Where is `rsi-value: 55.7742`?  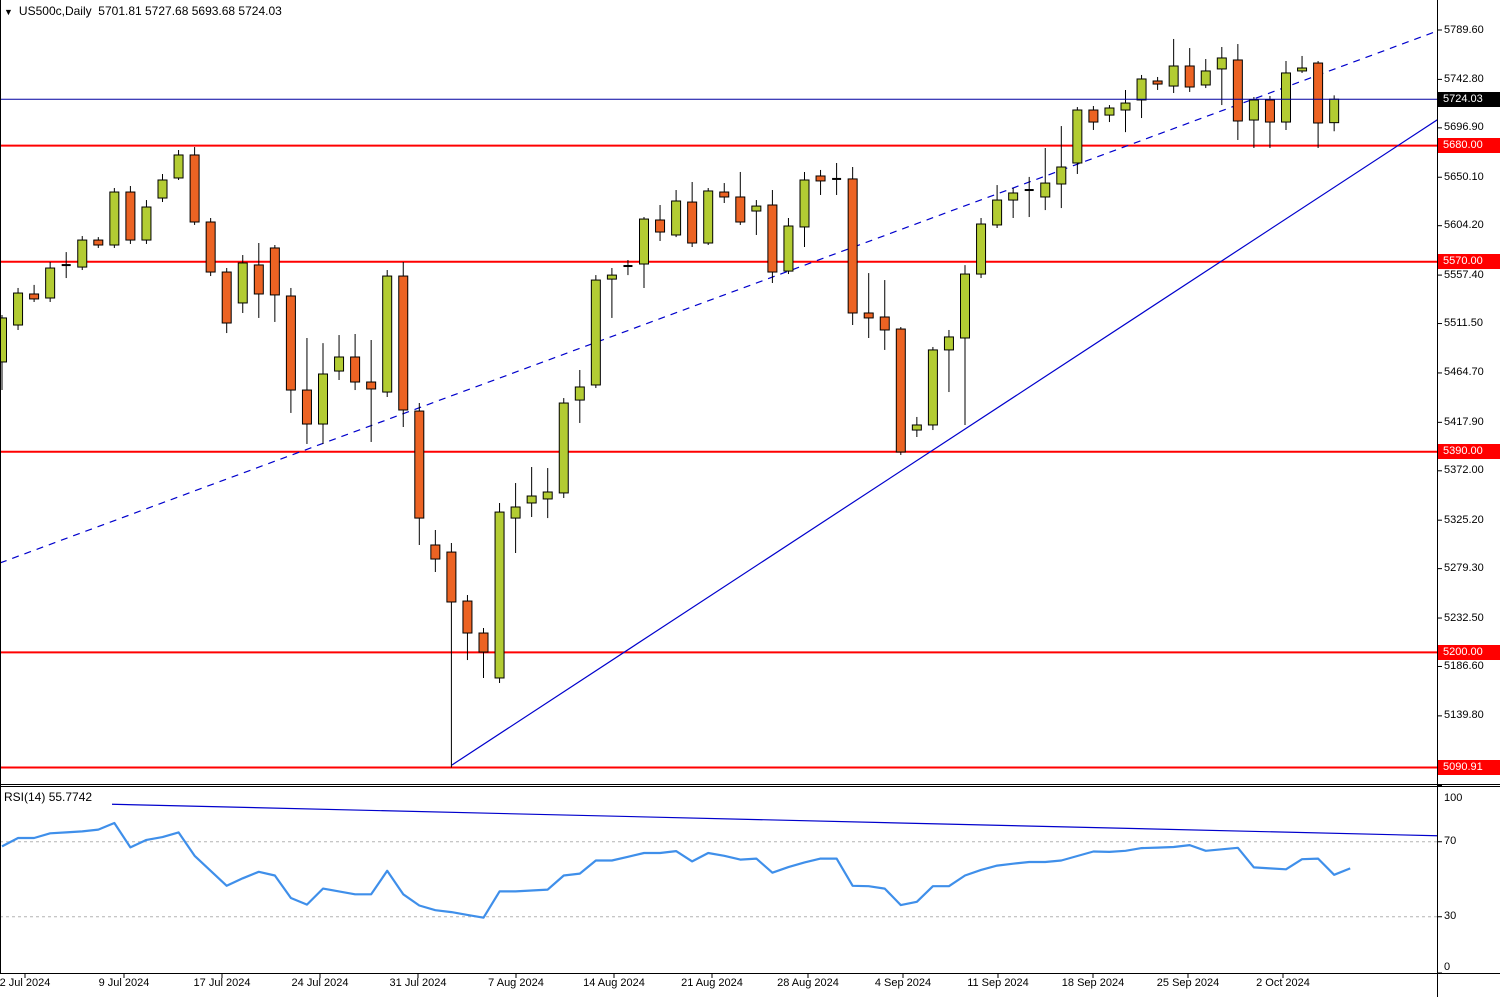 rsi-value: 55.7742 is located at coordinates (70, 797).